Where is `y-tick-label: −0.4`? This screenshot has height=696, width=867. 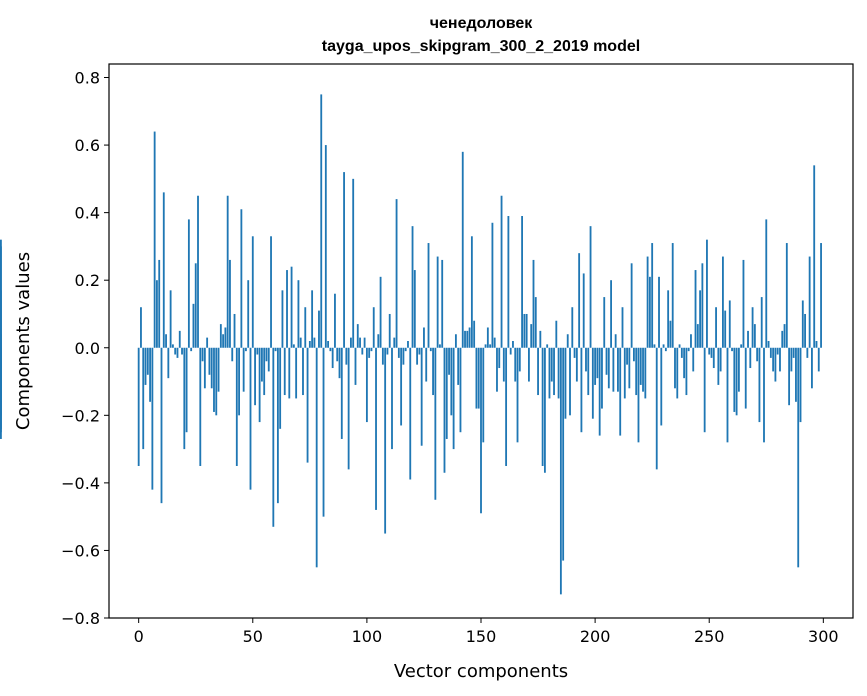
y-tick-label: −0.4 is located at coordinates (80, 483).